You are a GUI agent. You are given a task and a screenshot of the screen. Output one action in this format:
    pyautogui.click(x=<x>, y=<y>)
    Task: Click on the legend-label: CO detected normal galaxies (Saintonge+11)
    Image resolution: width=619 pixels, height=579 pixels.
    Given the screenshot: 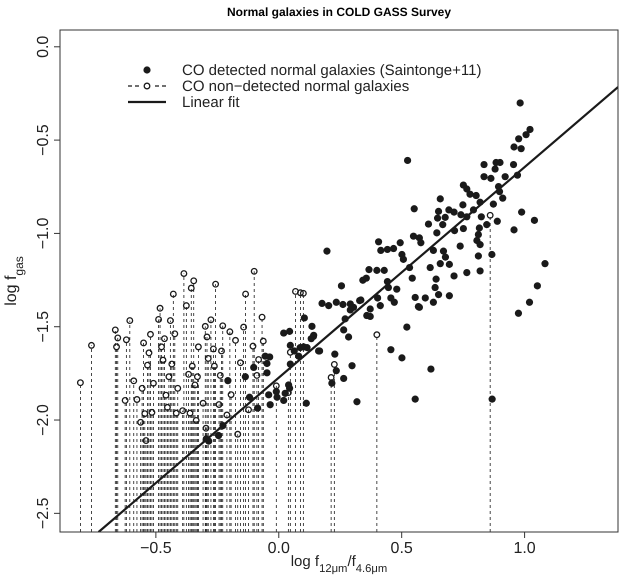 What is the action you would take?
    pyautogui.click(x=332, y=70)
    